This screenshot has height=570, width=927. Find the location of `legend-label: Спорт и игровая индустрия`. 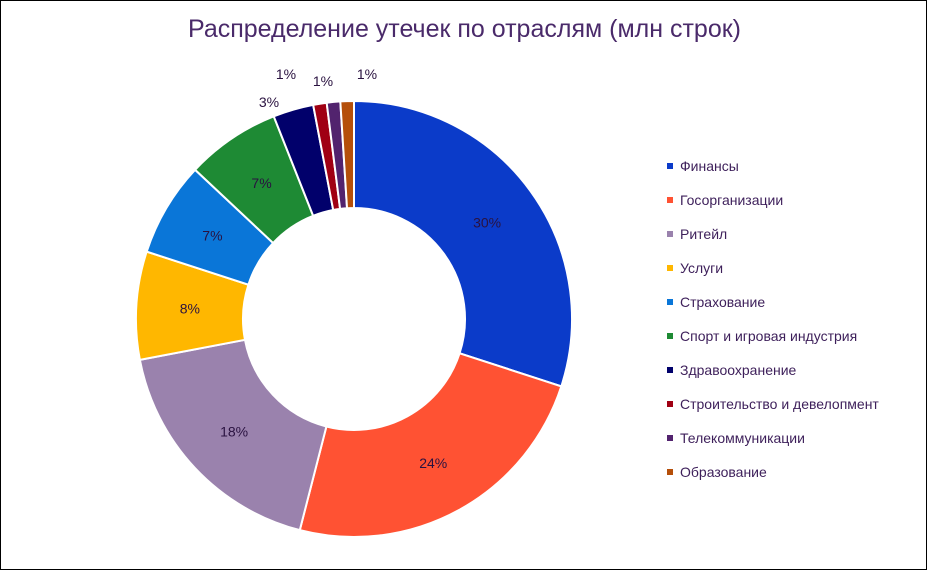

legend-label: Спорт и игровая индустрия is located at coordinates (769, 336).